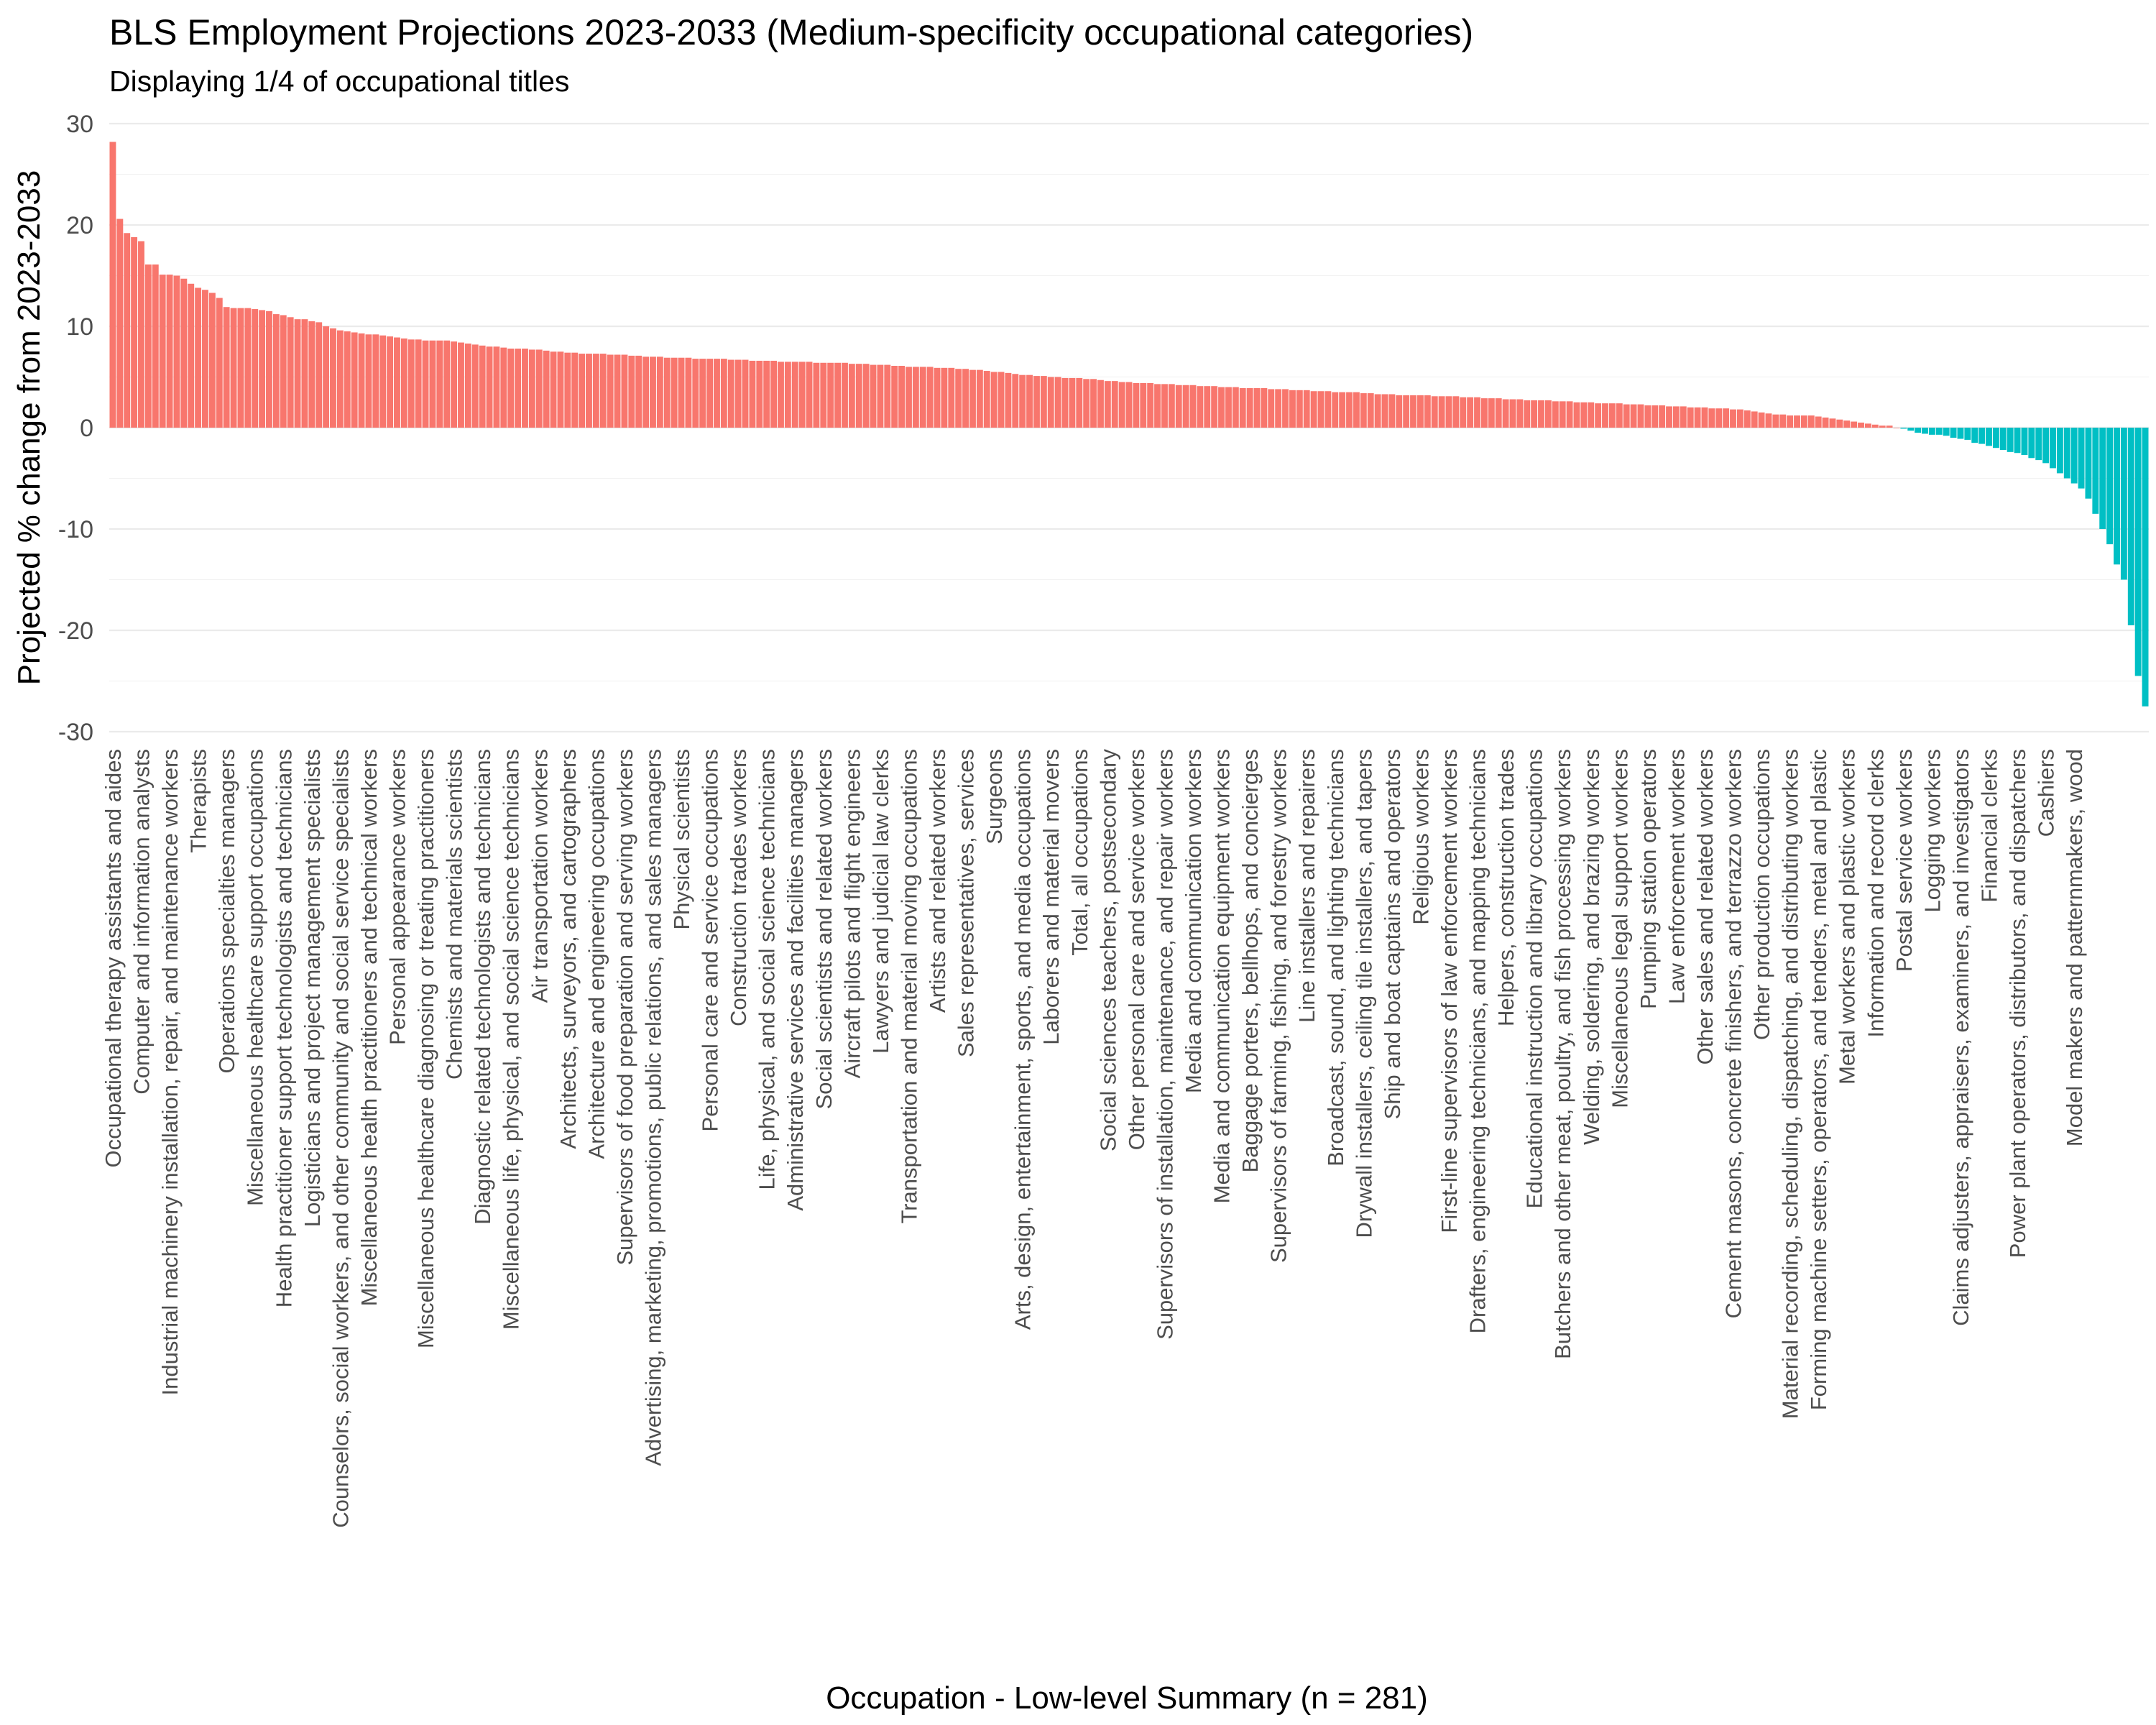 The height and width of the screenshot is (1725, 2156). What do you see at coordinates (1420, 837) in the screenshot?
I see `x-tick-label: Religious workers` at bounding box center [1420, 837].